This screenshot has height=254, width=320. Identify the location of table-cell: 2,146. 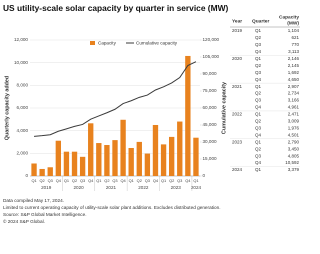
(294, 58).